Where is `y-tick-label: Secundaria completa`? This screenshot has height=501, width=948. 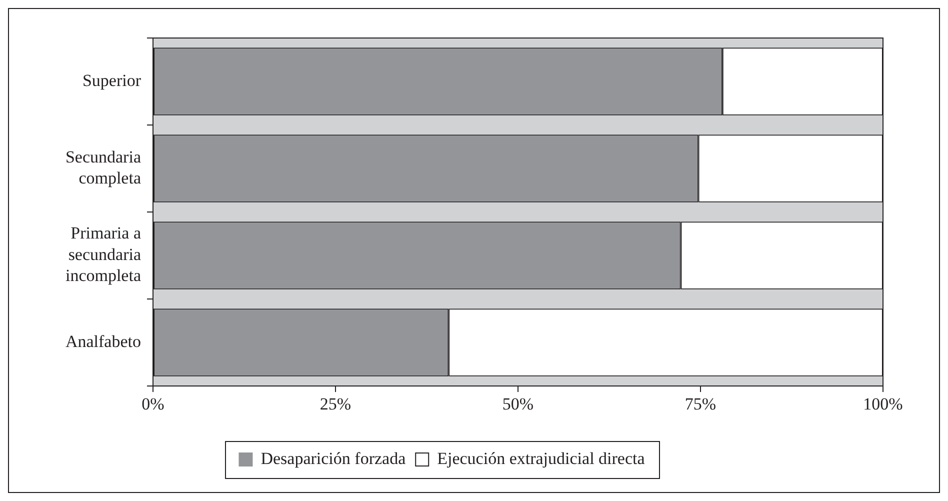 y-tick-label: Secundaria completa is located at coordinates (103, 167).